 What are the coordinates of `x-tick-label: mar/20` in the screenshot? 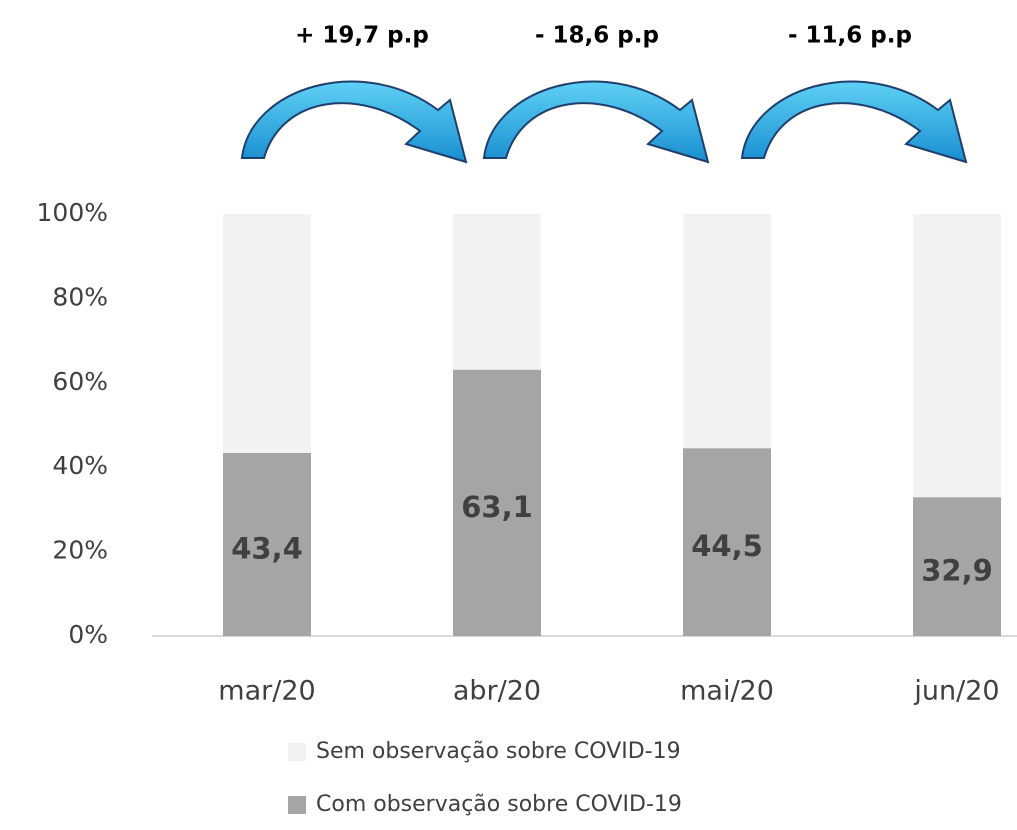 It's located at (266, 691).